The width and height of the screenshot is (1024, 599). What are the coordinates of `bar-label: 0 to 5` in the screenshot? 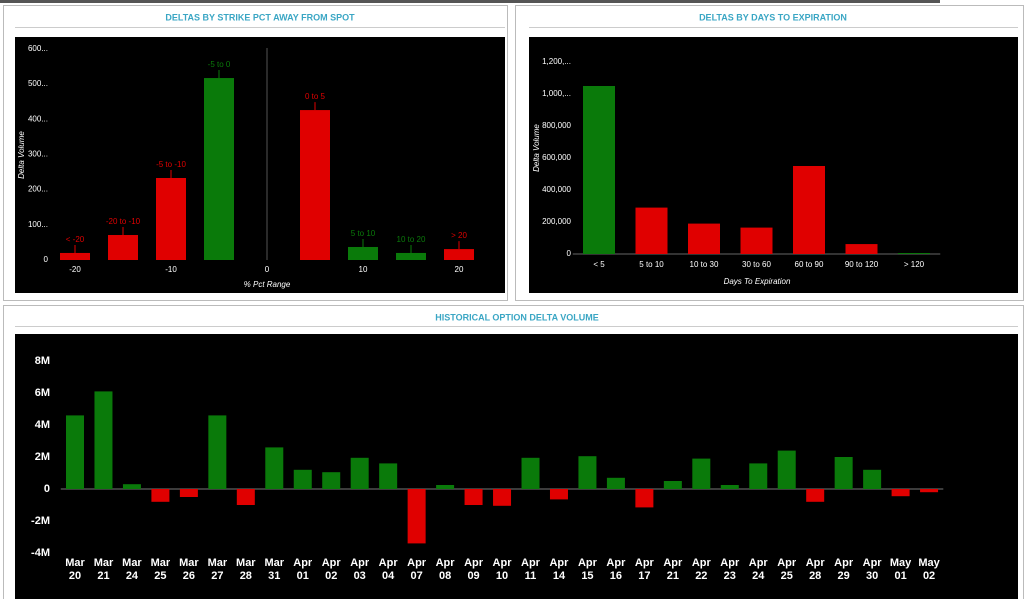 It's located at (315, 96).